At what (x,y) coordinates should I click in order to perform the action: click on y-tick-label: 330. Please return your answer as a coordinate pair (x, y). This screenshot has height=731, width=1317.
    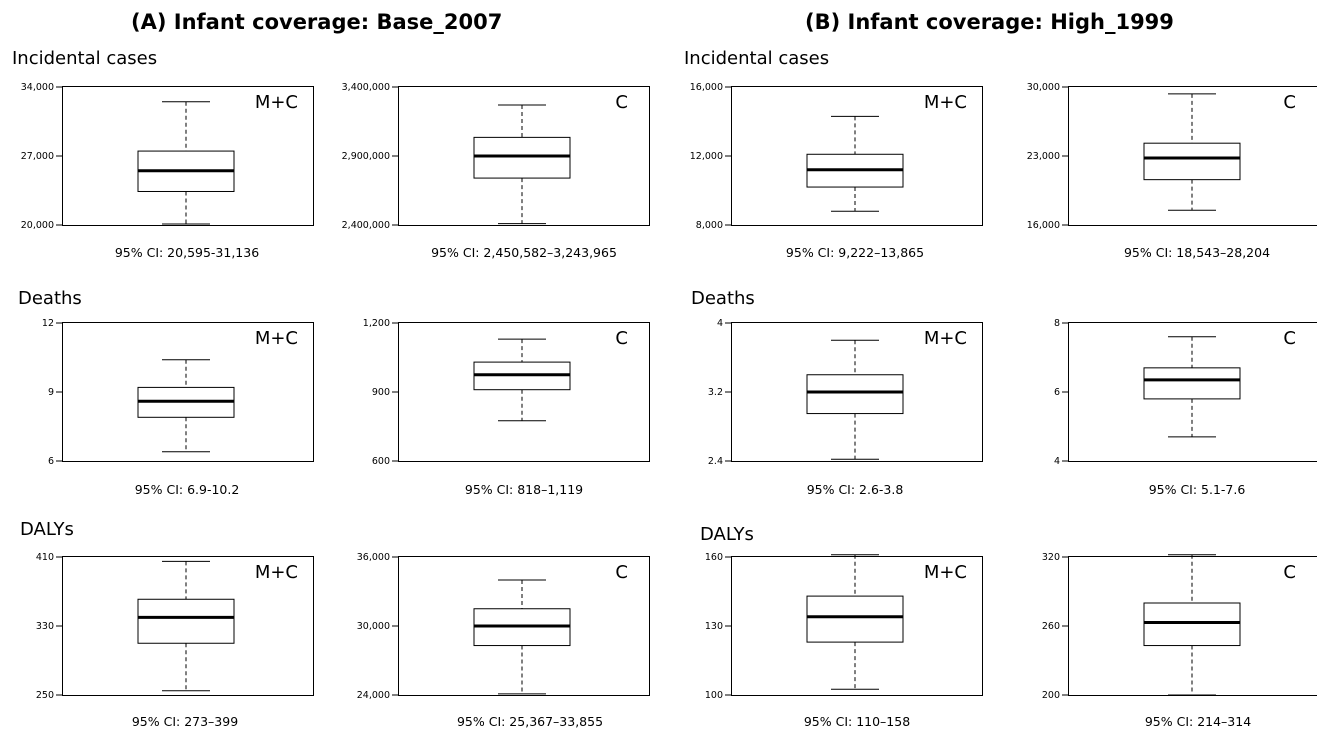
    Looking at the image, I should click on (45, 626).